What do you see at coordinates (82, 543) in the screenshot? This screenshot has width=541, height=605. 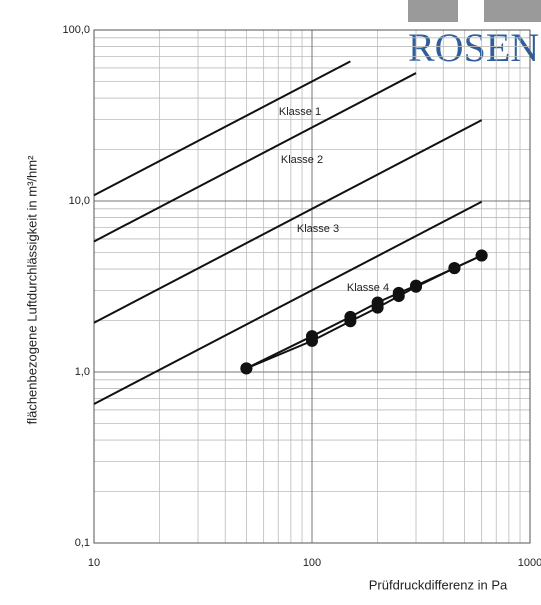 I see `y-tick-label: 0,1` at bounding box center [82, 543].